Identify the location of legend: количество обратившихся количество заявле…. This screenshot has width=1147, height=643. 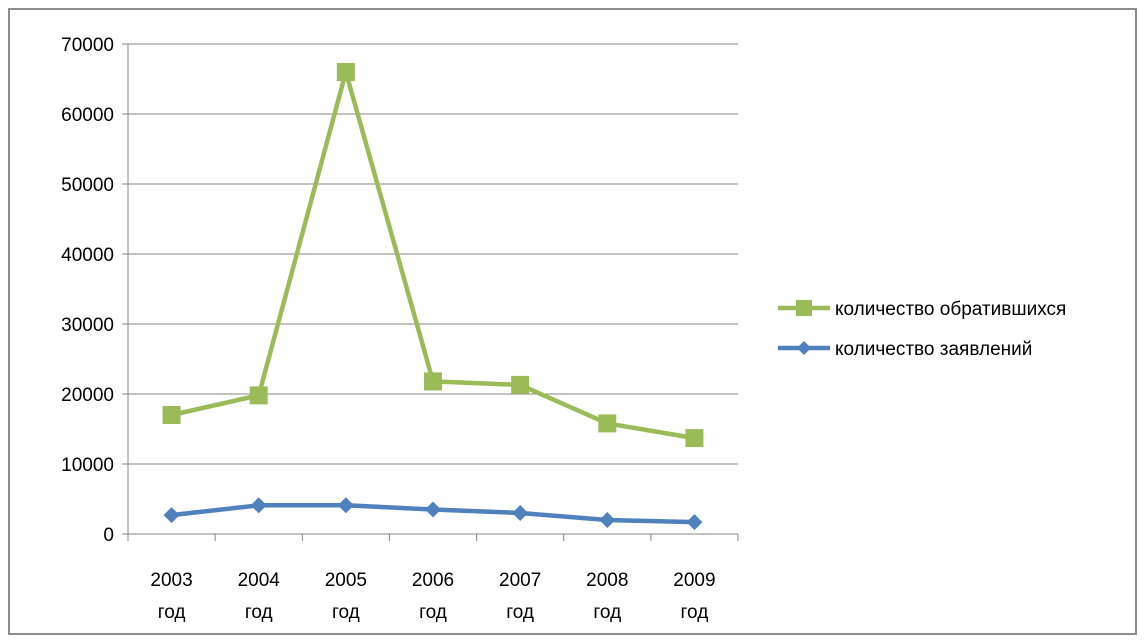
(922, 329).